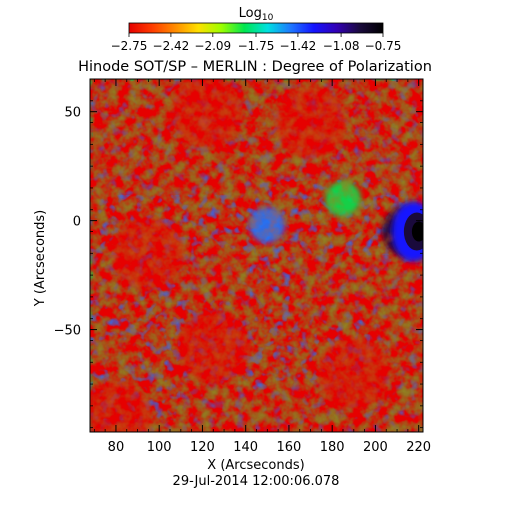 The height and width of the screenshot is (512, 511). Describe the element at coordinates (375, 447) in the screenshot. I see `x-tick-label: 200` at that location.